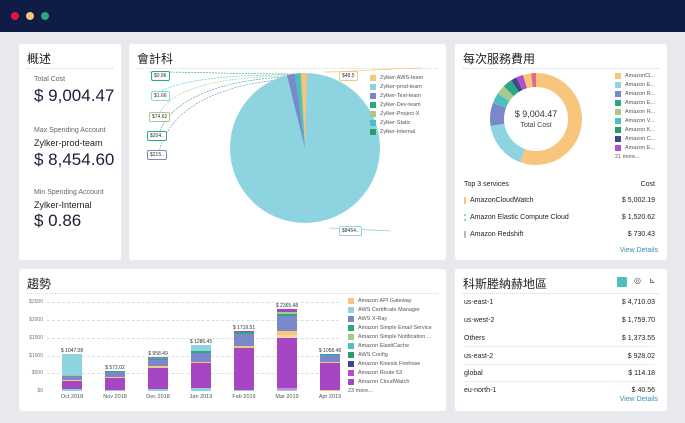 Image resolution: width=685 pixels, height=423 pixels. Describe the element at coordinates (373, 318) in the screenshot. I see `legend-label: AWS X-Ray` at that location.